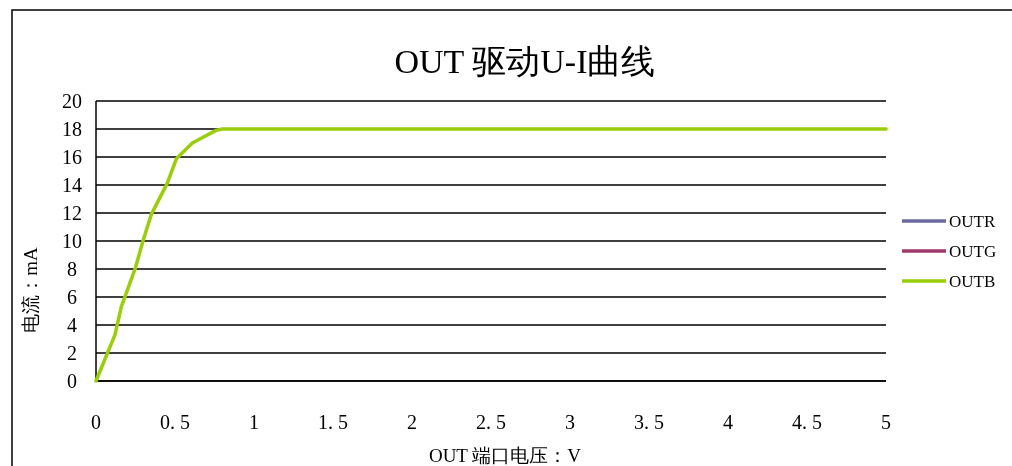 The image size is (1012, 466). I want to click on x-axis-title: OUT 端口电压：V, so click(505, 455).